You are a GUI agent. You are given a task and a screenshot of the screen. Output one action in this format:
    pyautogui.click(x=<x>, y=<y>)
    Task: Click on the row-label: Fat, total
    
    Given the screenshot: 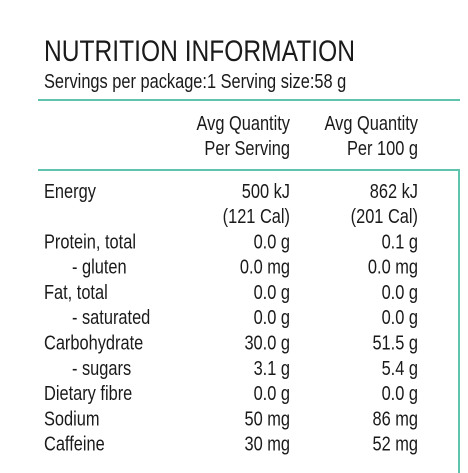 What is the action you would take?
    pyautogui.click(x=76, y=291)
    